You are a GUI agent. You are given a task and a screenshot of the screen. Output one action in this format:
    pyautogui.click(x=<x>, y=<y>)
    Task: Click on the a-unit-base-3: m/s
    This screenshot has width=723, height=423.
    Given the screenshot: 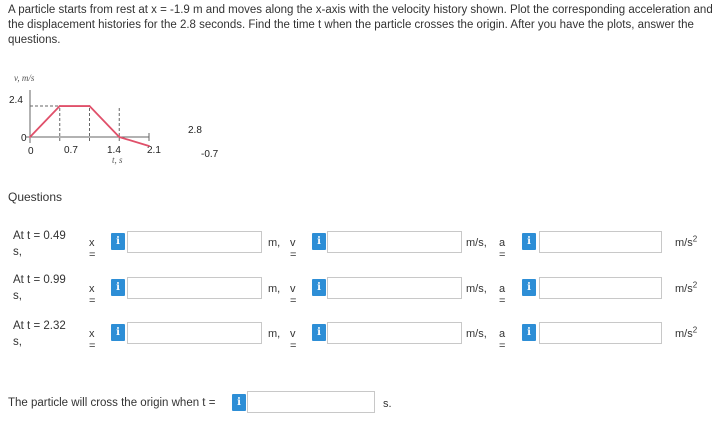 What is the action you would take?
    pyautogui.click(x=684, y=334)
    